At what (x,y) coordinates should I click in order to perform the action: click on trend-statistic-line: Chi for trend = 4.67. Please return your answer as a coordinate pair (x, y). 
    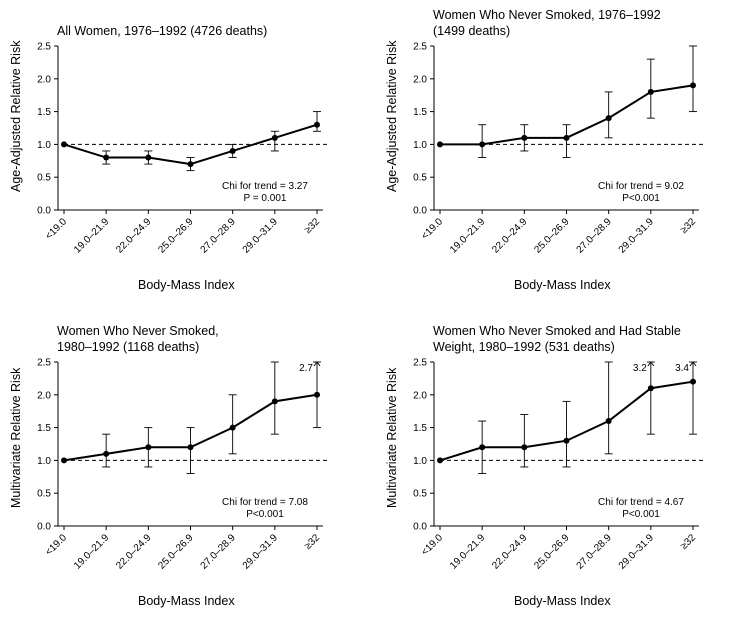
    Looking at the image, I should click on (641, 502).